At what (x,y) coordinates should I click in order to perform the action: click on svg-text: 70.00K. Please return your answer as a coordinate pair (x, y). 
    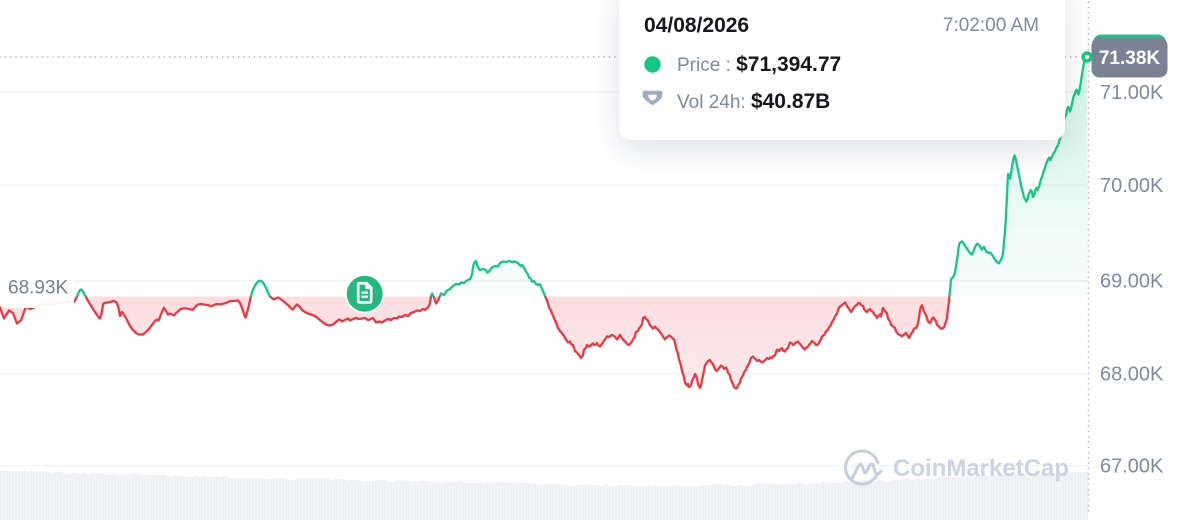
    Looking at the image, I should click on (1132, 186).